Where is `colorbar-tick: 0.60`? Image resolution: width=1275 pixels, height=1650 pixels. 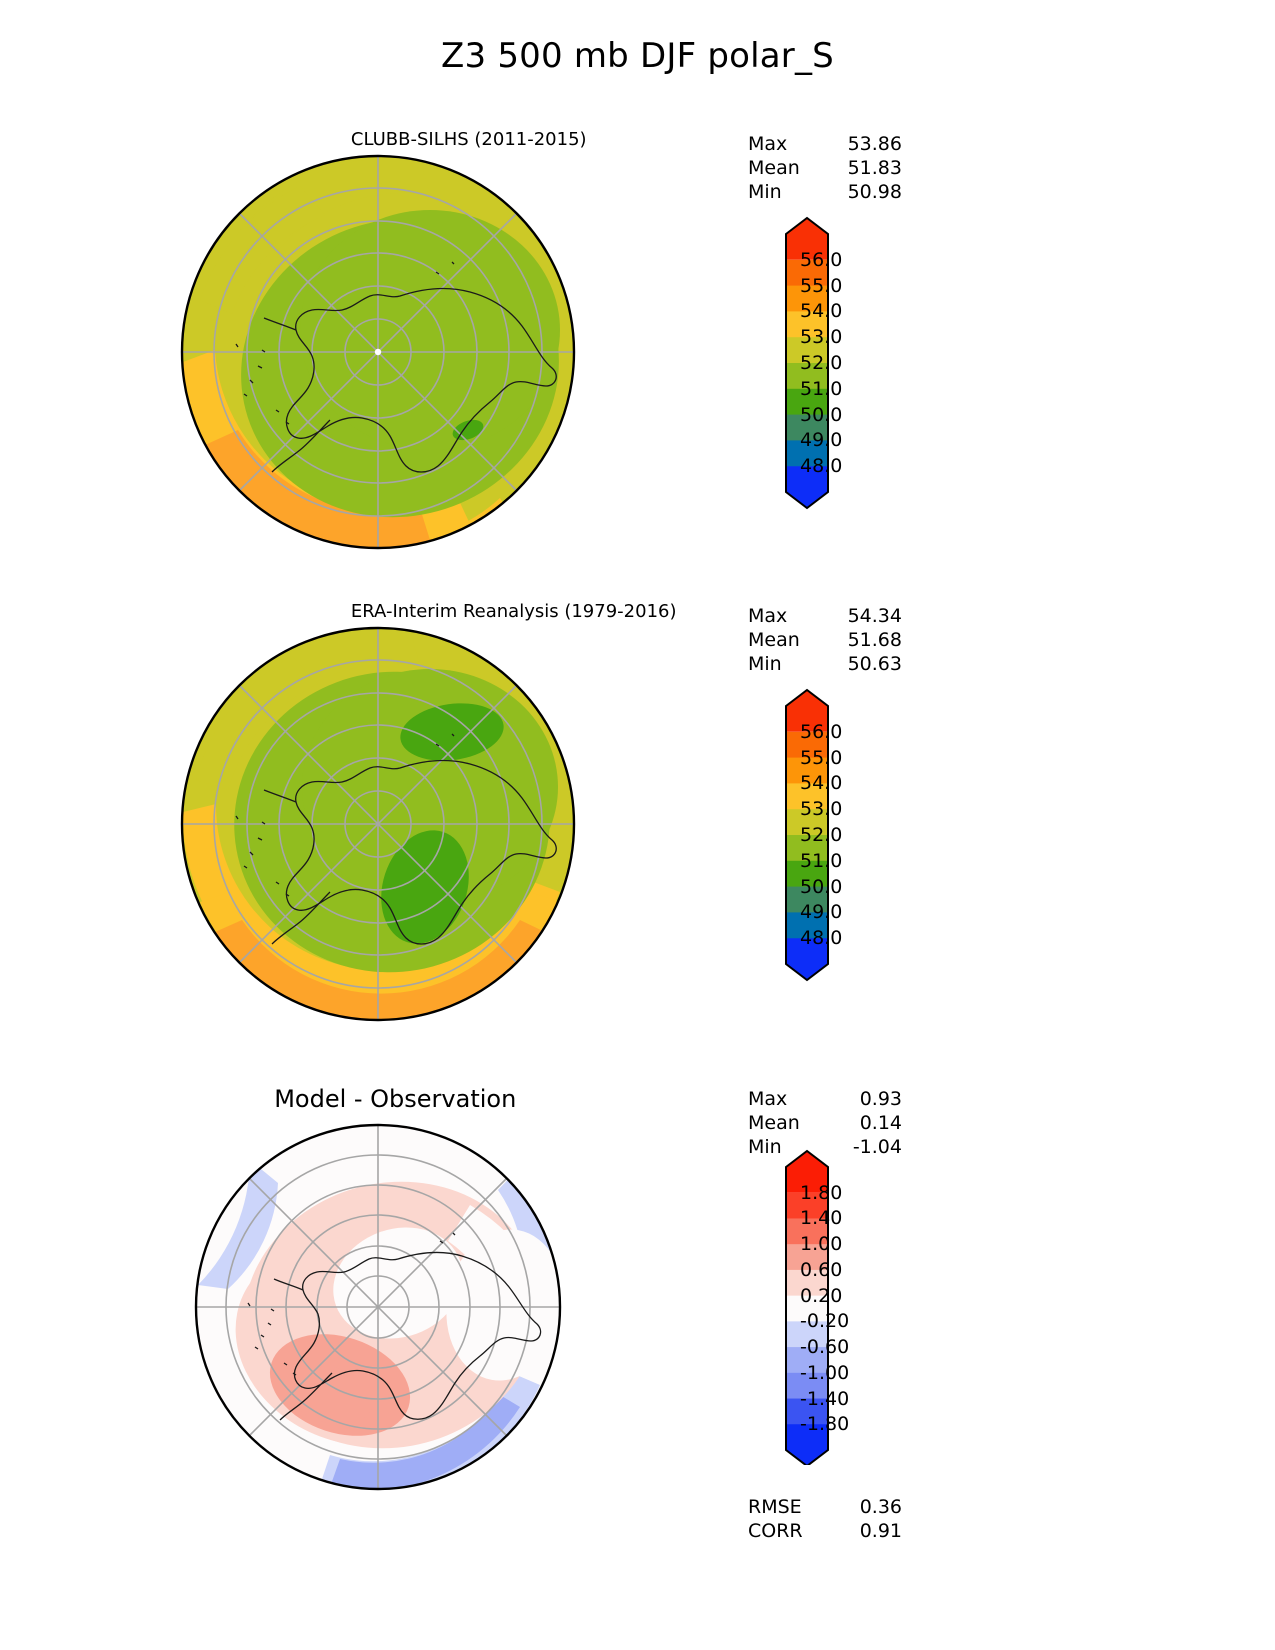 colorbar-tick: 0.60 is located at coordinates (821, 1269).